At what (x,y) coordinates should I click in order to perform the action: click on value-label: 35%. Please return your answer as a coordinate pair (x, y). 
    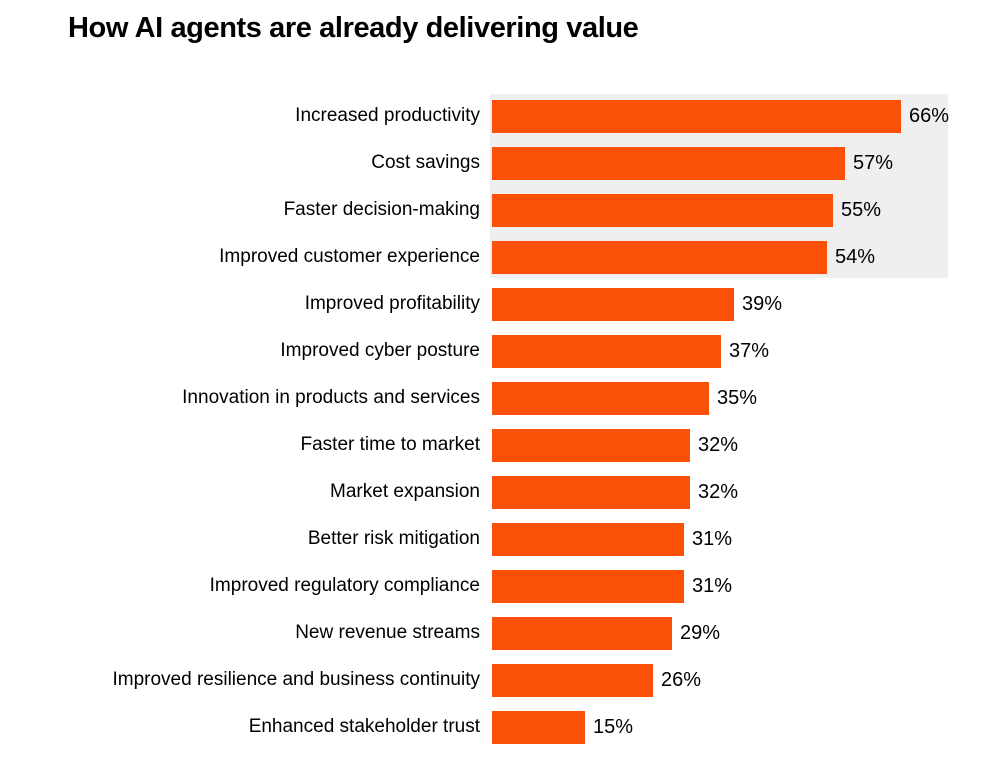
    Looking at the image, I should click on (737, 398).